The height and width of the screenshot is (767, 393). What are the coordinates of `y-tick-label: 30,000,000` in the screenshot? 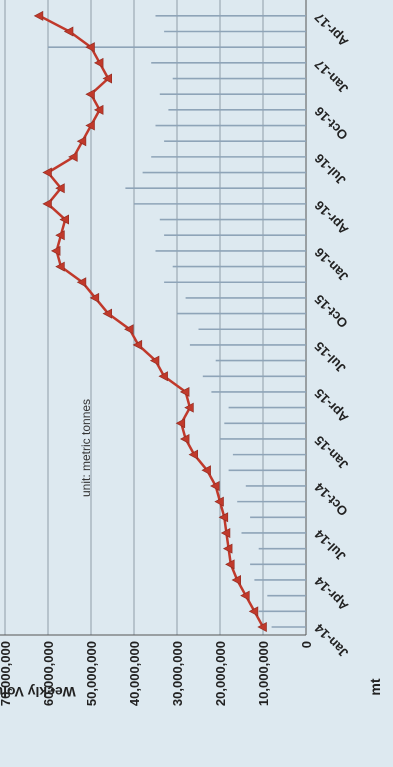 It's located at (177, 673).